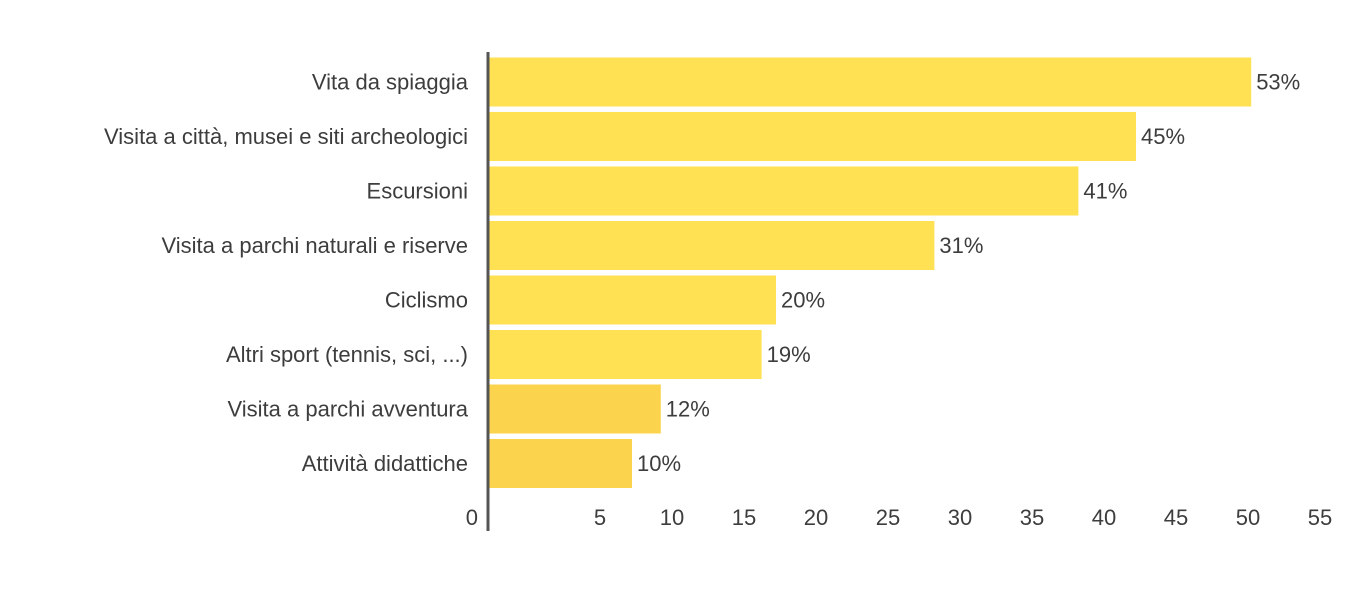 The image size is (1353, 590). What do you see at coordinates (1248, 517) in the screenshot?
I see `x-tick-label-10: 50` at bounding box center [1248, 517].